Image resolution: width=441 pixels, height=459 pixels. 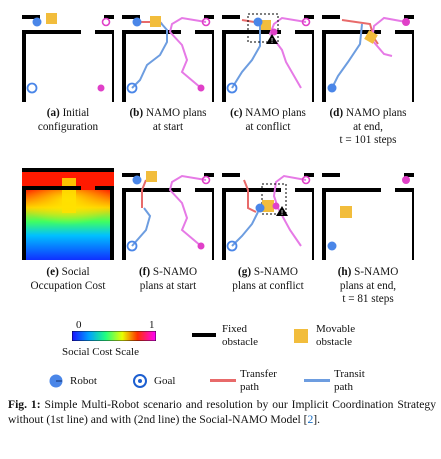 I want to click on social-cost-scale-bar, so click(x=114, y=336).